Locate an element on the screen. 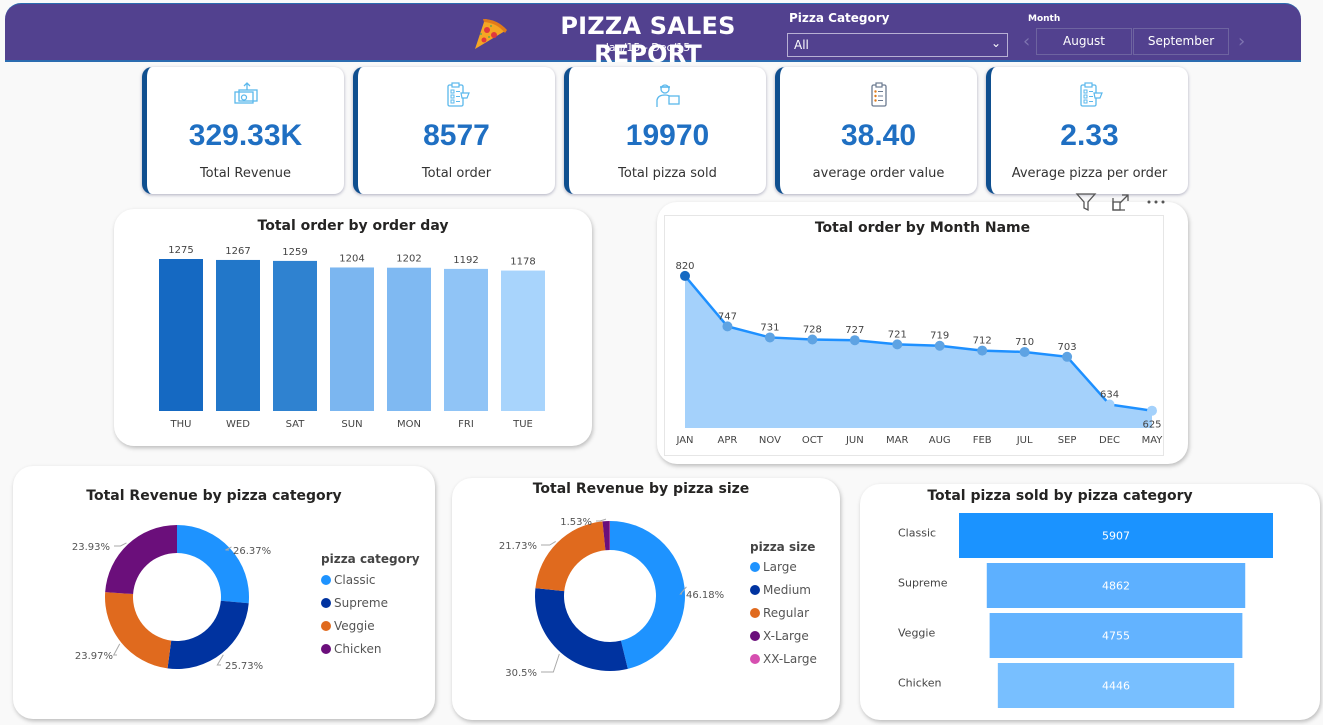 This screenshot has width=1323, height=725. legend-label: Regular is located at coordinates (786, 612).